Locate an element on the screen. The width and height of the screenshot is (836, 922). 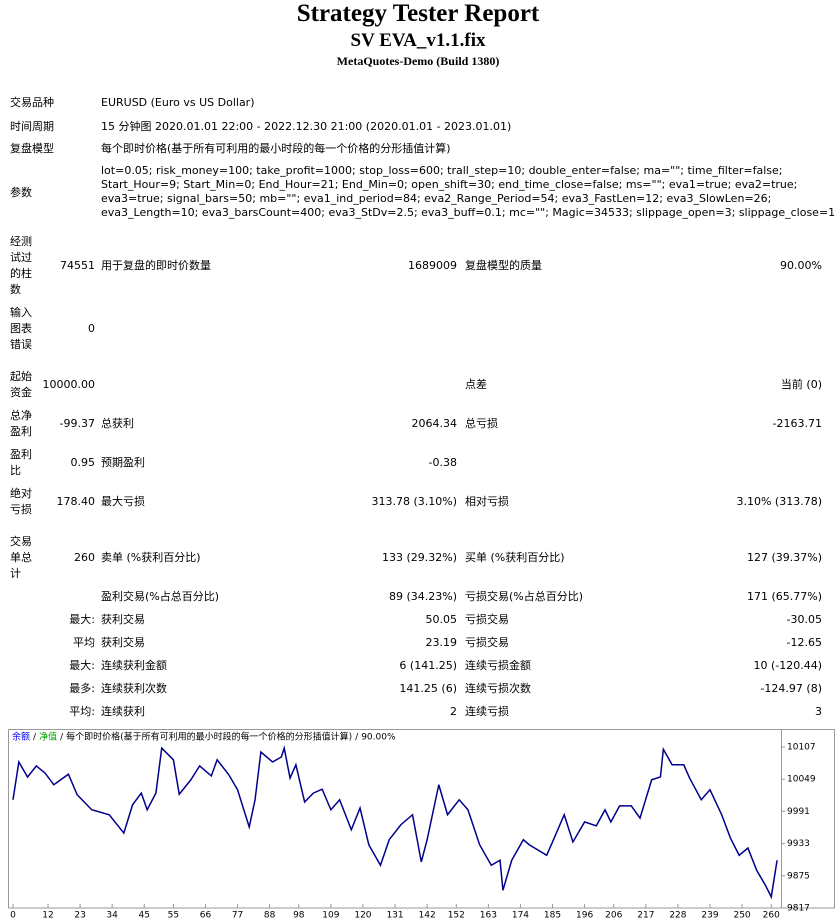
stat-name2: 预期盈利 is located at coordinates (123, 462).